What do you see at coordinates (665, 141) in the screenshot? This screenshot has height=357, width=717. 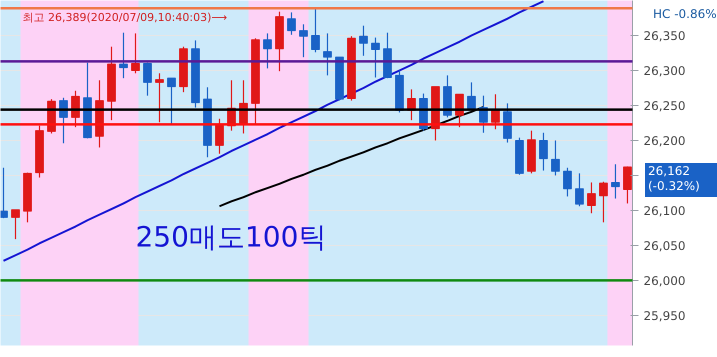 I see `y-tick-label: 26,200` at bounding box center [665, 141].